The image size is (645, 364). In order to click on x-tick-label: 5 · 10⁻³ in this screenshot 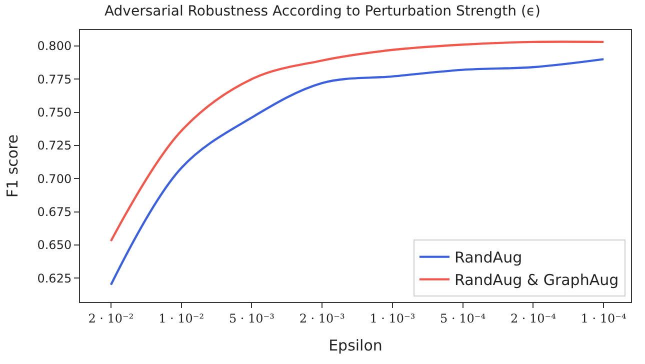, I will do `click(251, 318)`.